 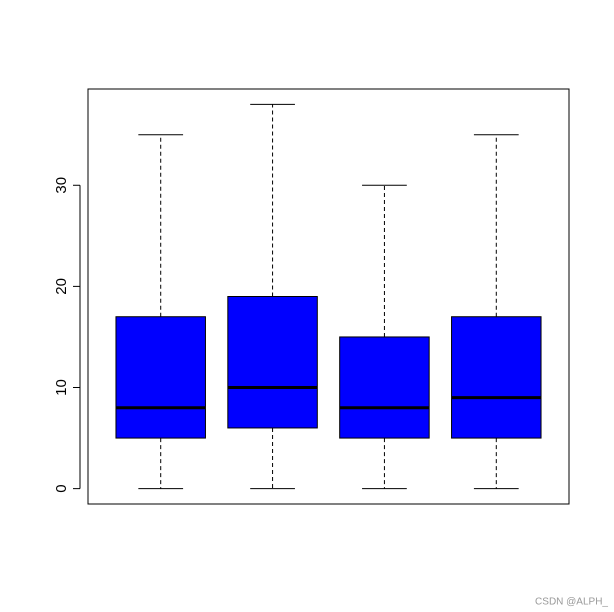 What do you see at coordinates (61, 286) in the screenshot?
I see `y-tick-label: 20` at bounding box center [61, 286].